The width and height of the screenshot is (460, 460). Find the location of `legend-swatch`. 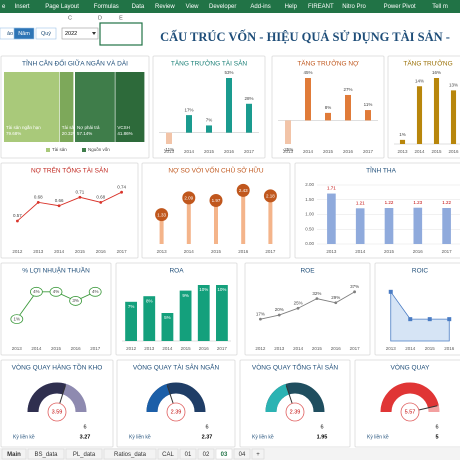

legend-swatch is located at coordinates (48, 150).